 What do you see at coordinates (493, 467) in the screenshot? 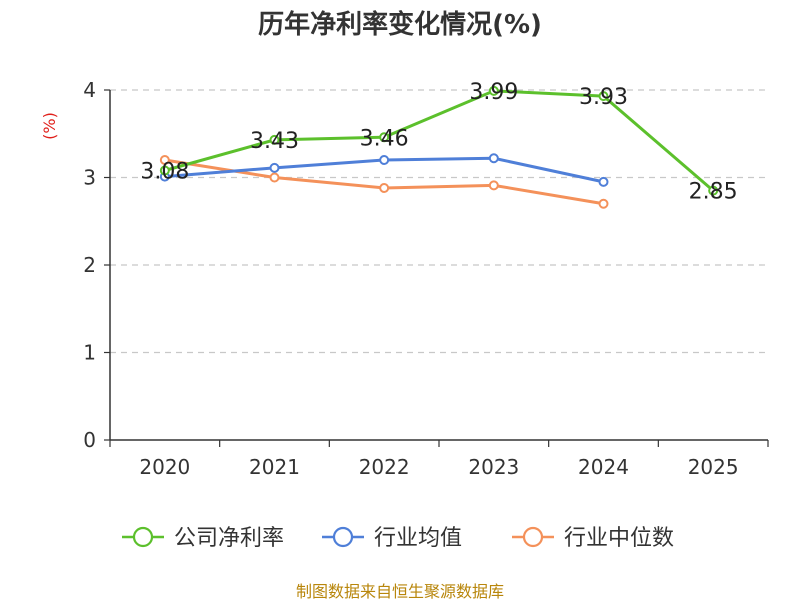
I see `x-tick-label-2023: 2023` at bounding box center [493, 467].